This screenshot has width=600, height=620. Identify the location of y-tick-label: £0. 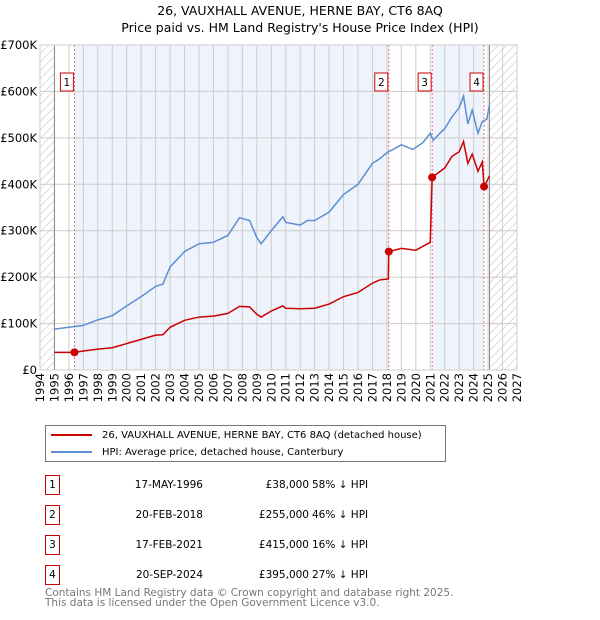
(29, 370).